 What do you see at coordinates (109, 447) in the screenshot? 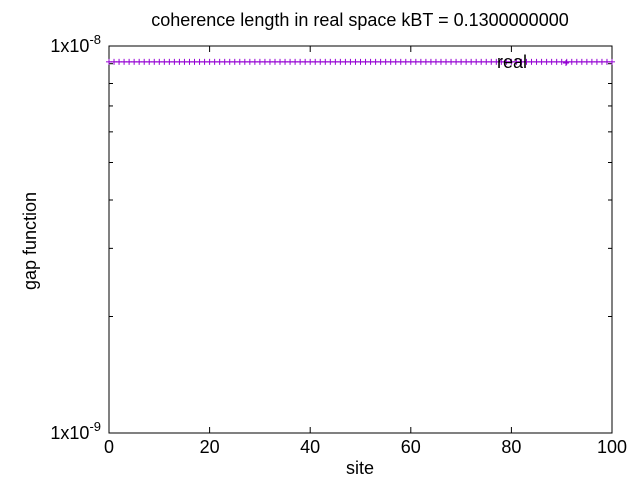
I see `x-tick-label: 0` at bounding box center [109, 447].